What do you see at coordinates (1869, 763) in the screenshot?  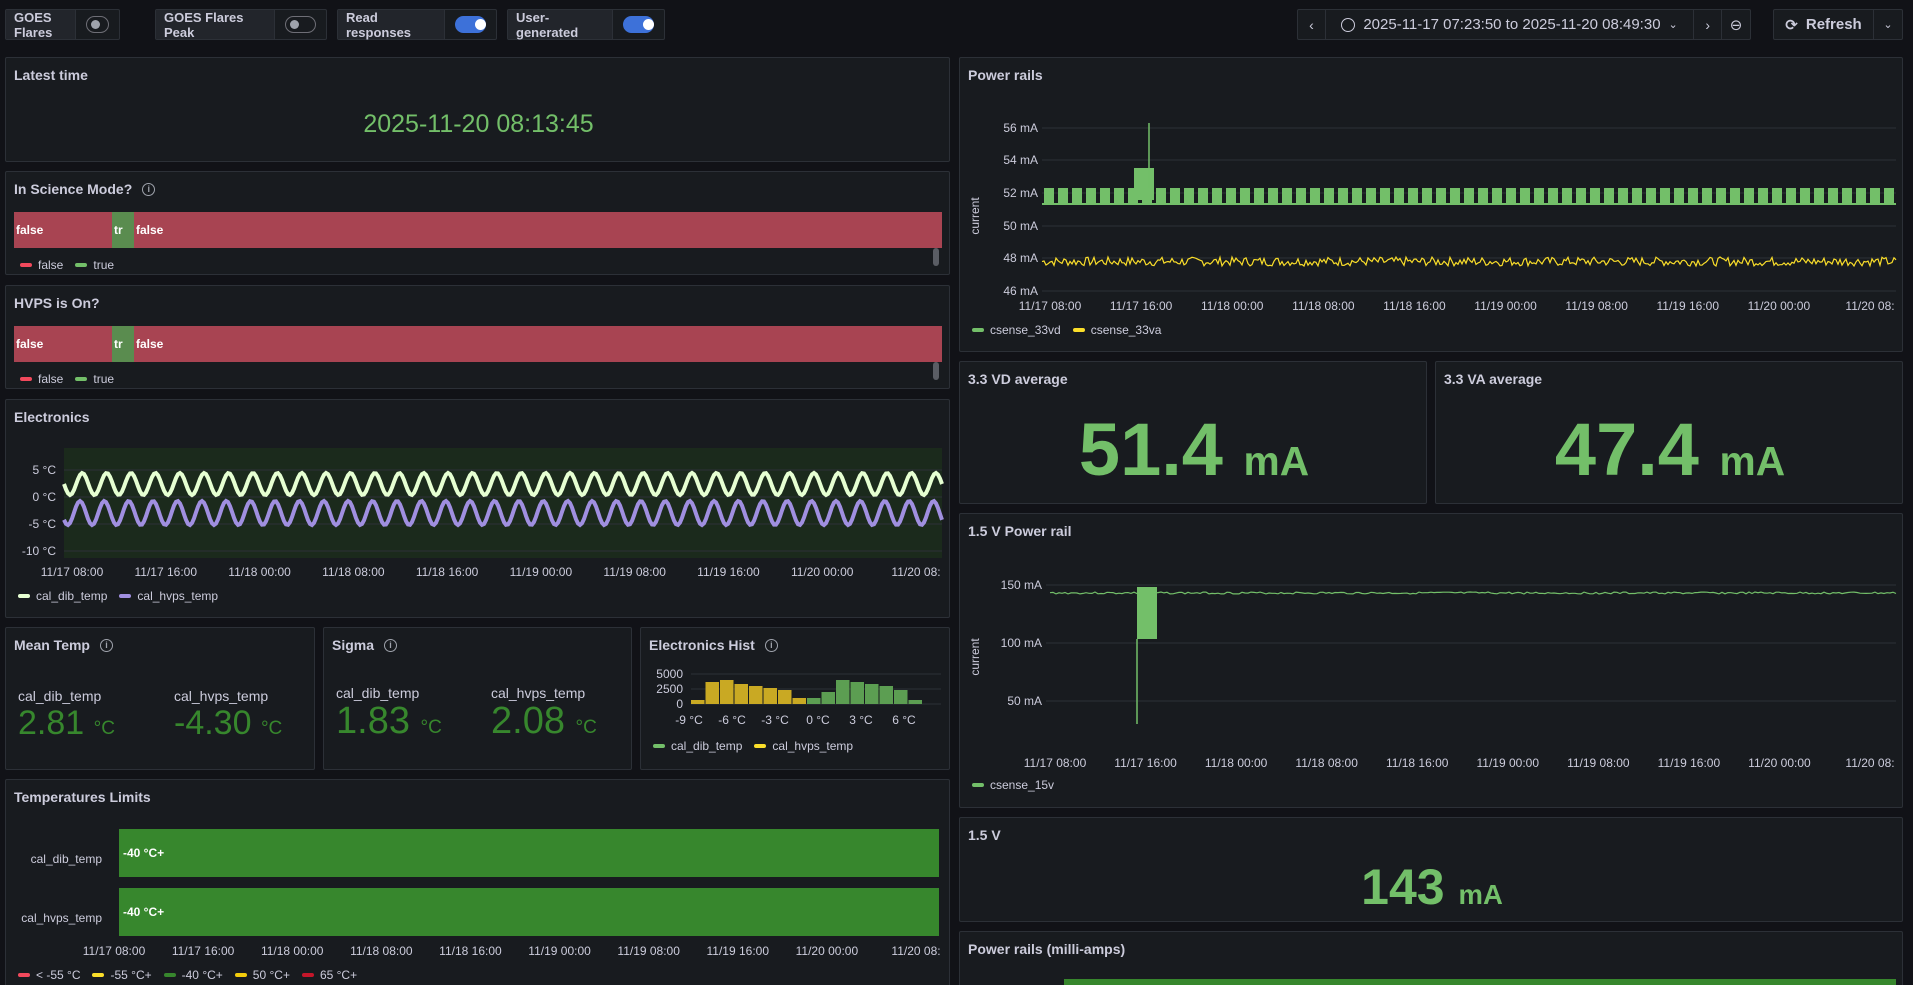 I see `x-tick-label: 11/20 08:` at bounding box center [1869, 763].